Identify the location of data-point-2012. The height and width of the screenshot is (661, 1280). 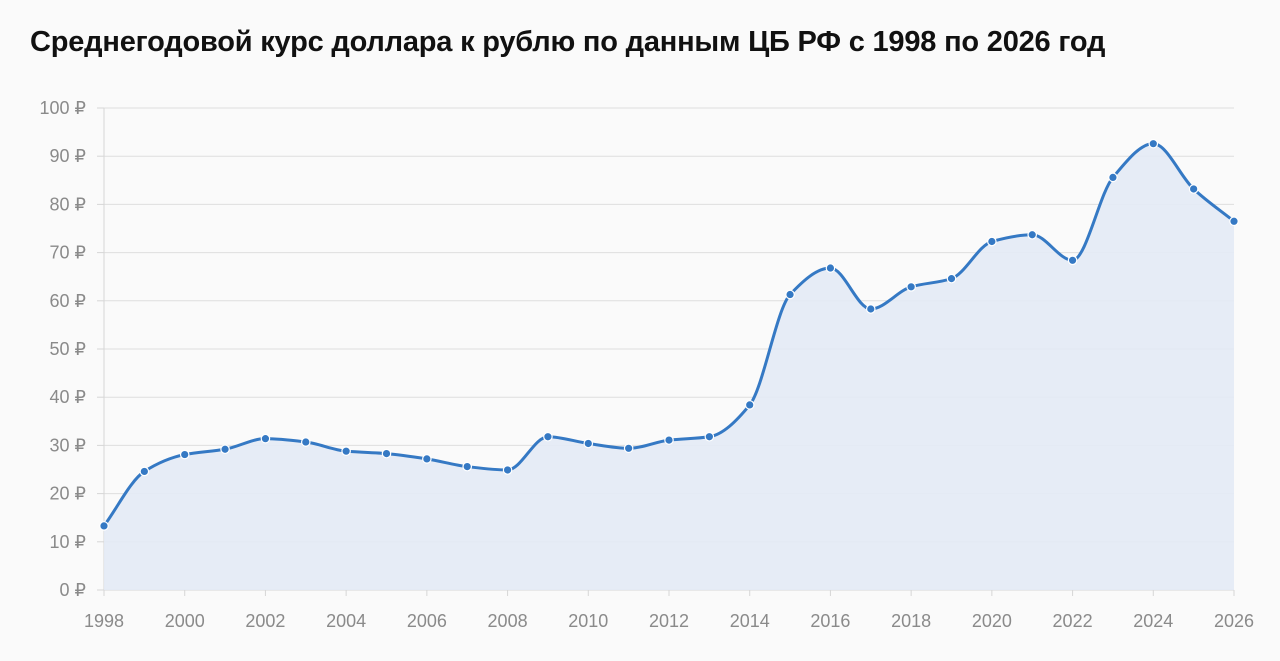
(669, 440).